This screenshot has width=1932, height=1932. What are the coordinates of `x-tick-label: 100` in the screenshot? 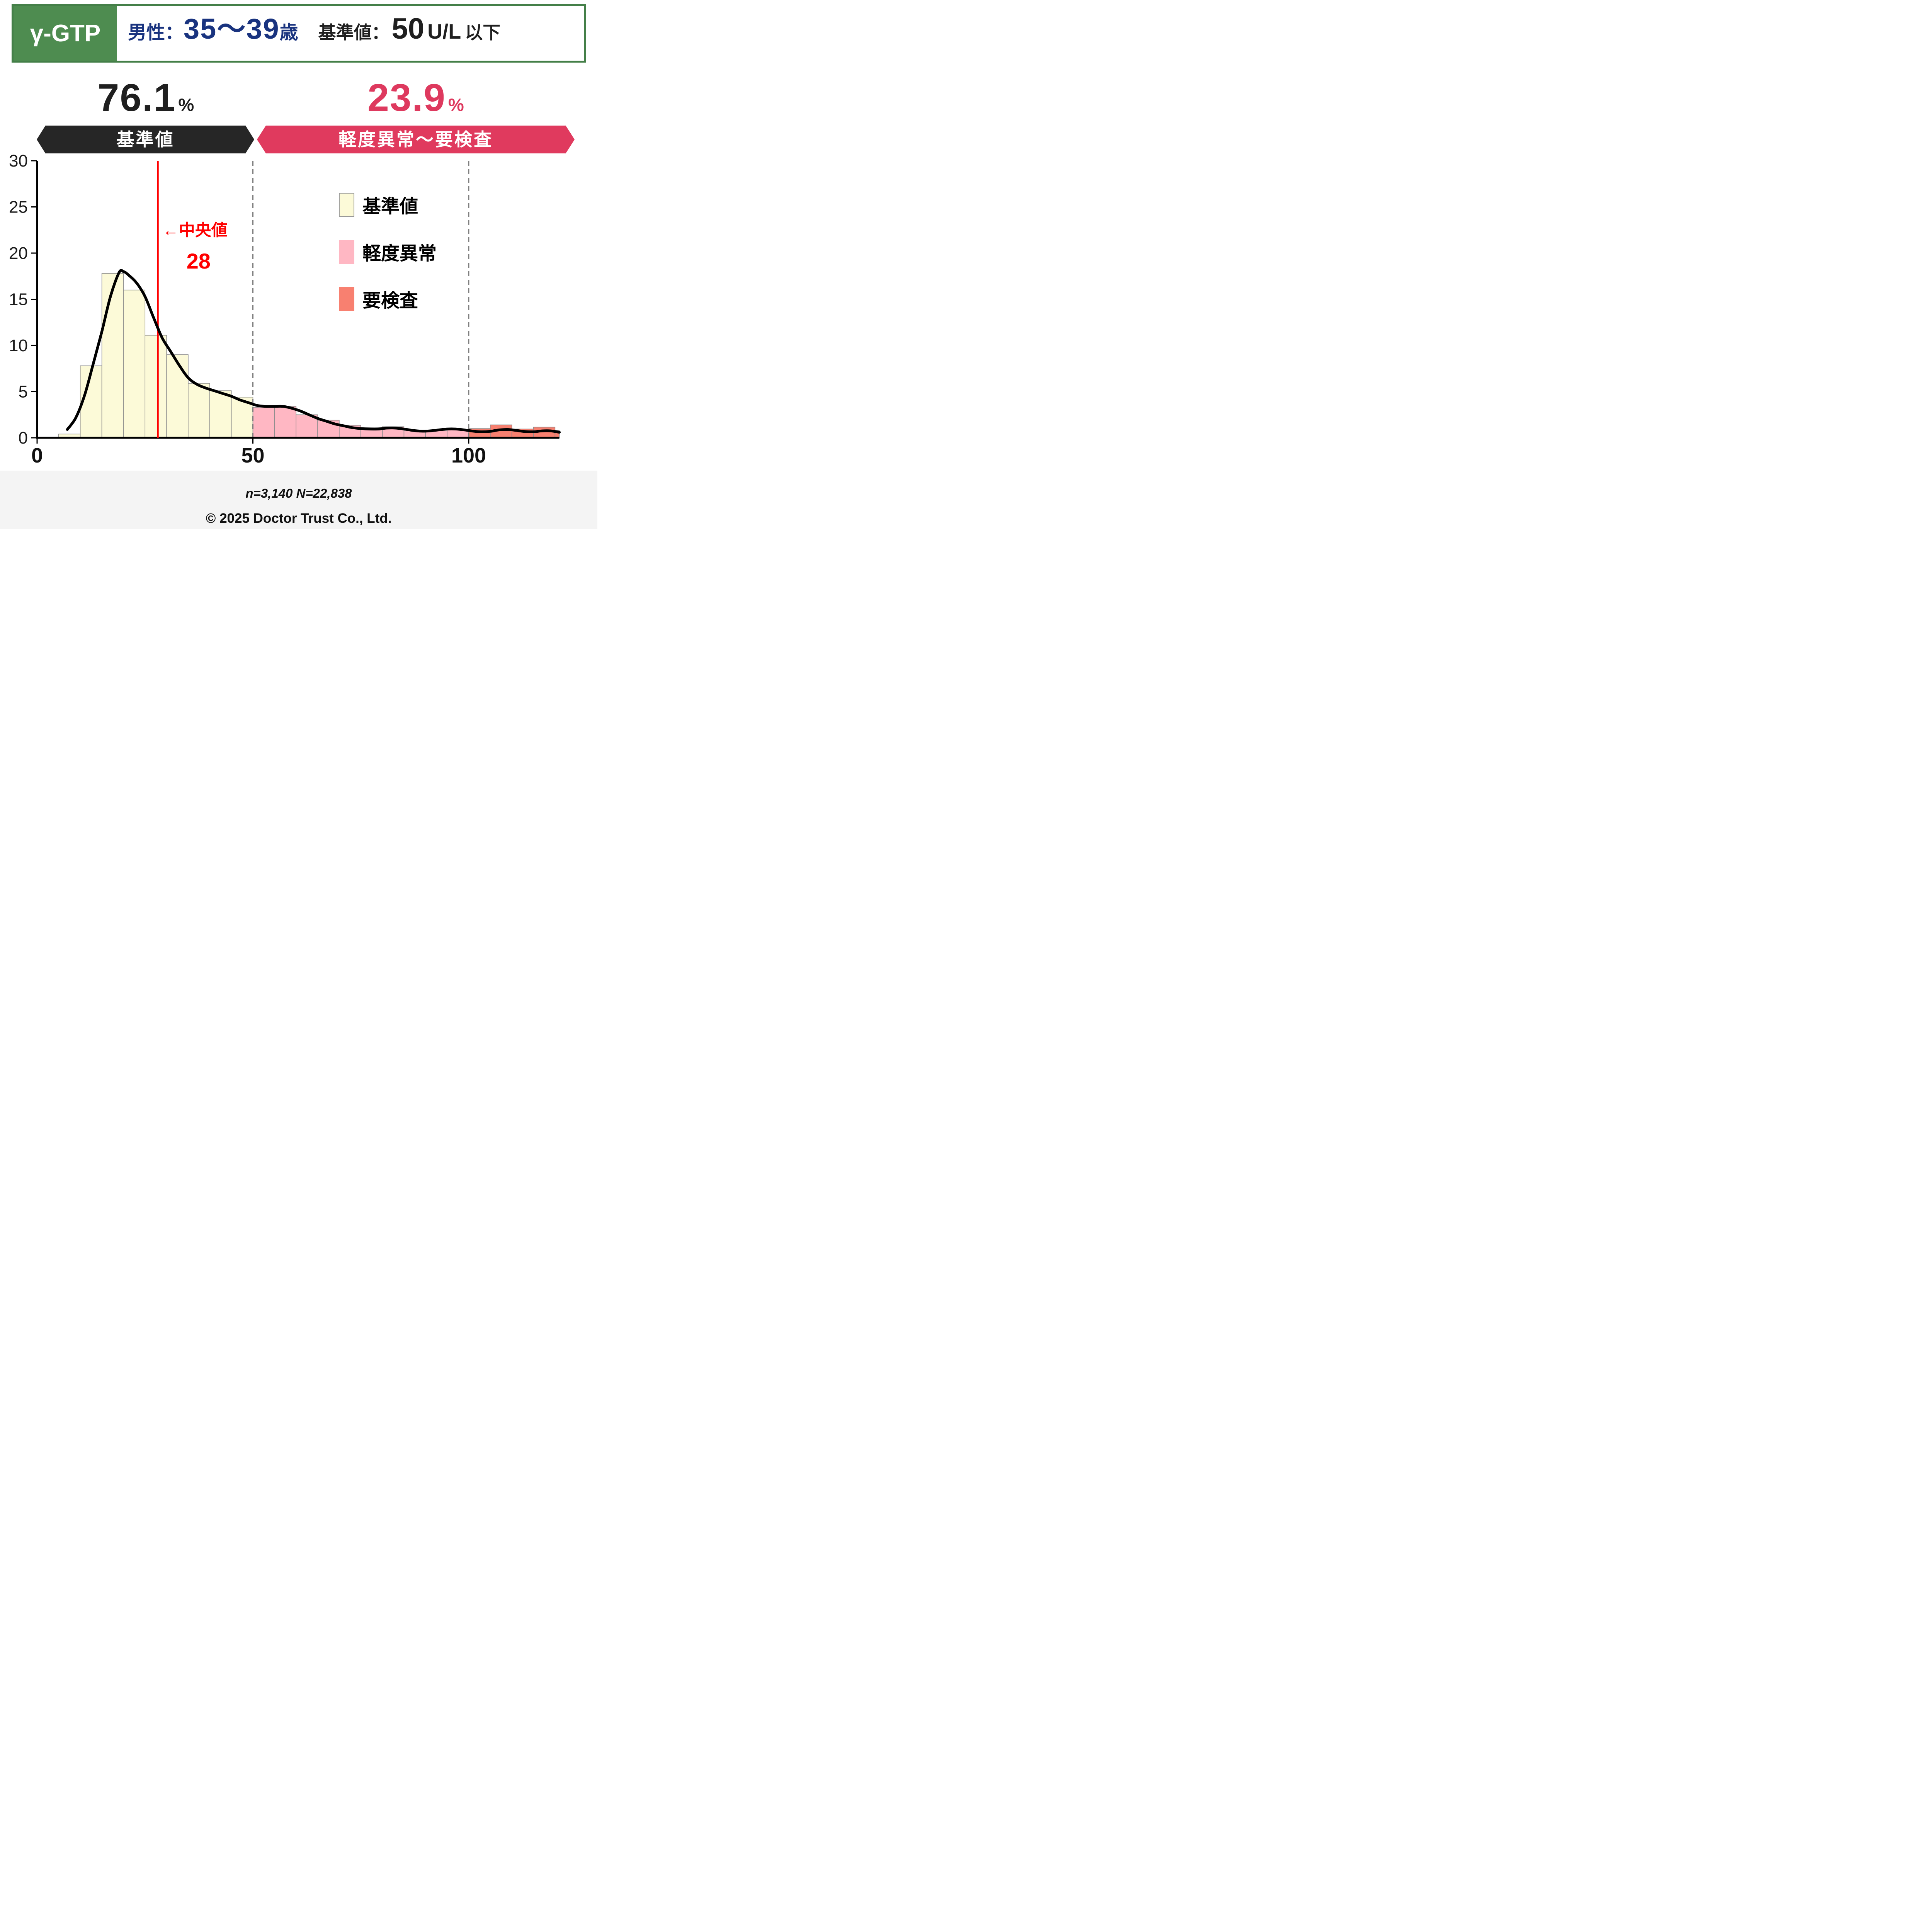 It's located at (468, 456).